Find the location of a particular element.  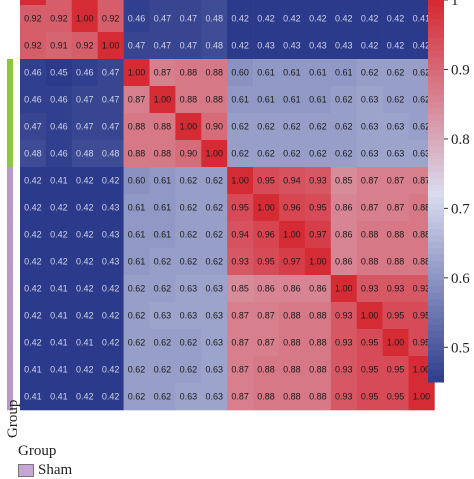

legend-title: Group is located at coordinates (37, 451).